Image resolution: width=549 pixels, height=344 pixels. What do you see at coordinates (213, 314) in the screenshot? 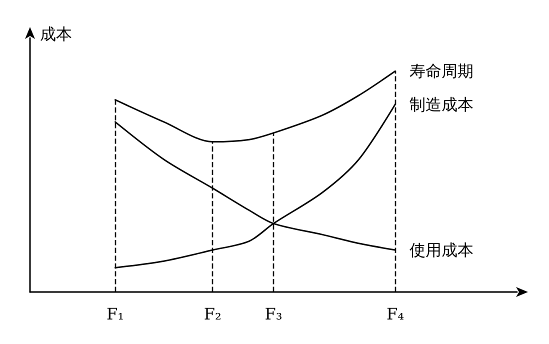
I see `x-tick-label: F₂` at bounding box center [213, 314].